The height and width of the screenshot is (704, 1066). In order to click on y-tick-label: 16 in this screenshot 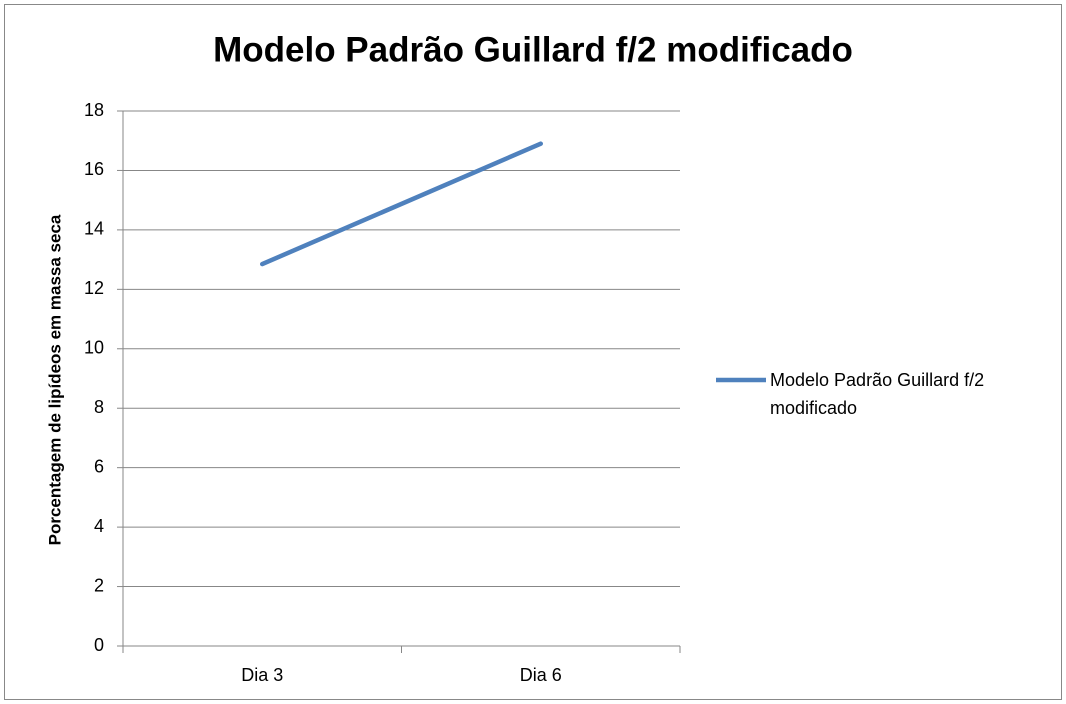, I will do `click(94, 169)`.